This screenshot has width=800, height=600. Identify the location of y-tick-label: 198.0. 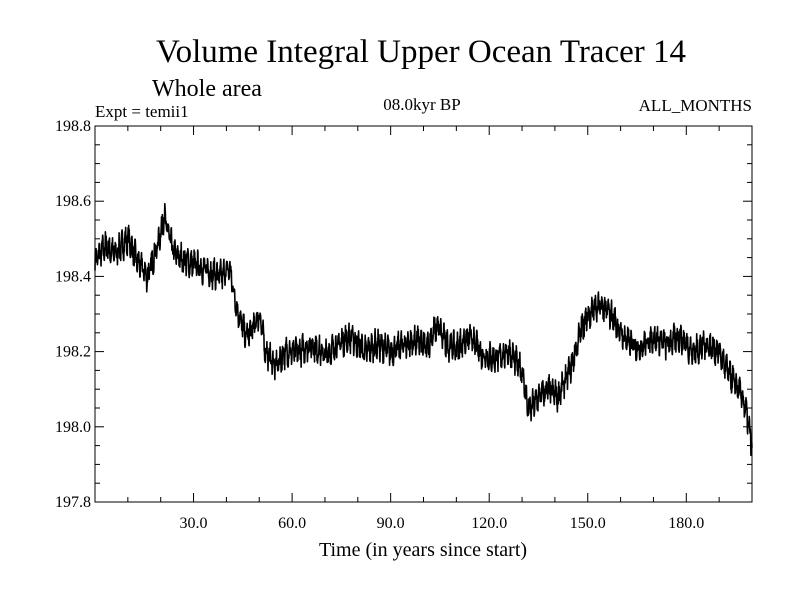
(73, 427).